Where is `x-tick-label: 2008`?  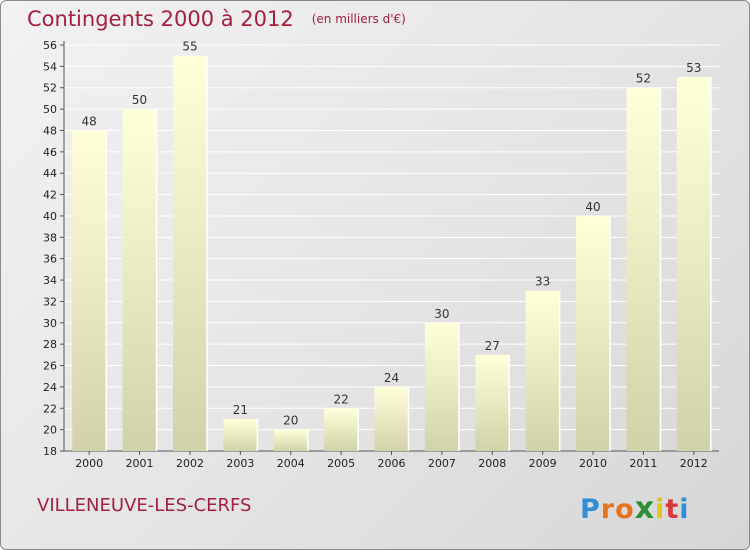
x-tick-label: 2008 is located at coordinates (492, 463).